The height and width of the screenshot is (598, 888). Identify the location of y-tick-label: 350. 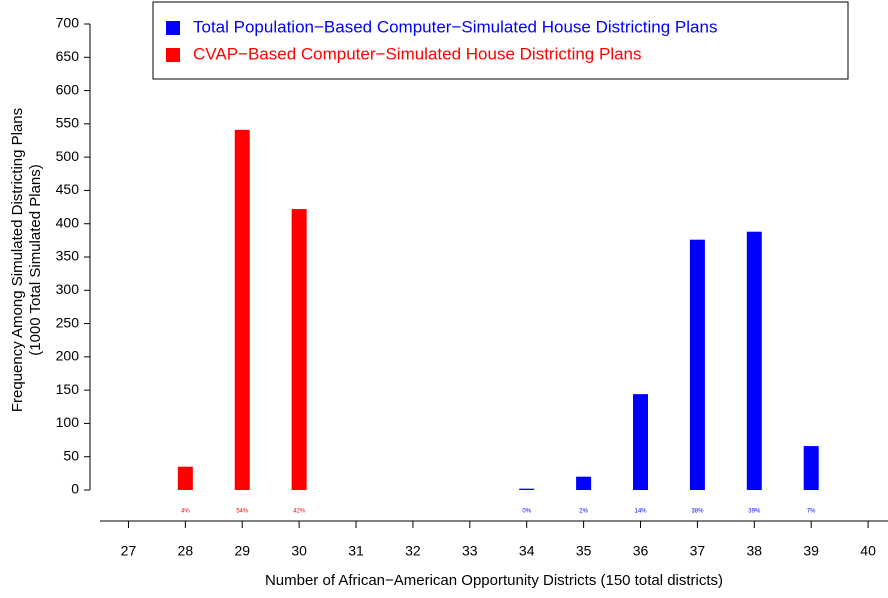
(68, 256).